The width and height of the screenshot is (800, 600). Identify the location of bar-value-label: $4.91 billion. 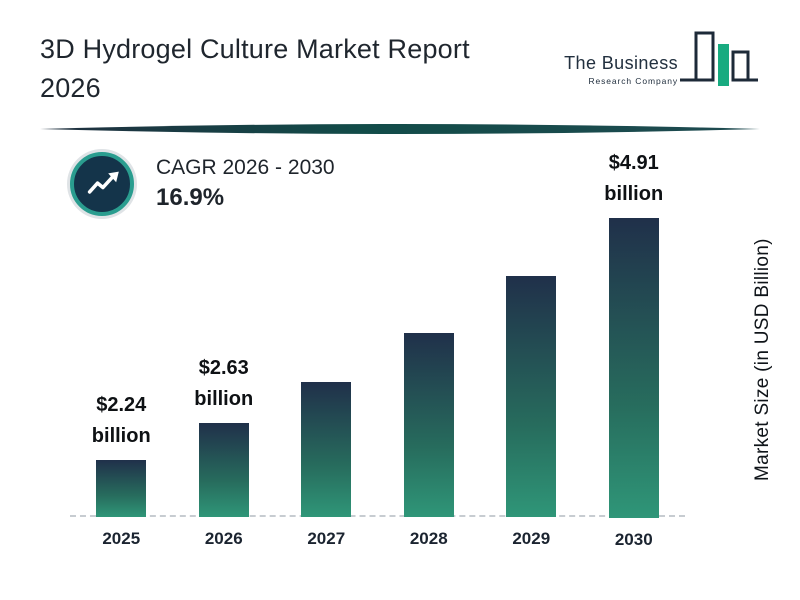
(634, 178).